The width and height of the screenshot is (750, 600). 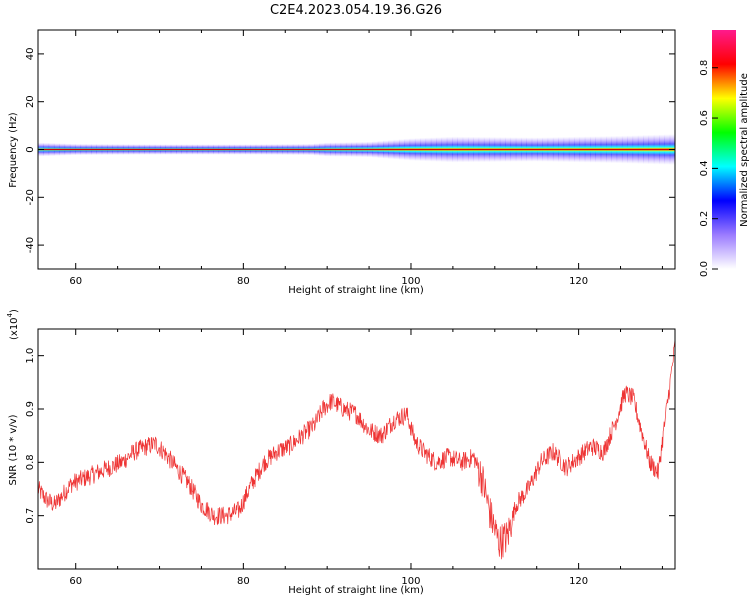 What do you see at coordinates (704, 68) in the screenshot?
I see `colorbar-tick-label: 0.8` at bounding box center [704, 68].